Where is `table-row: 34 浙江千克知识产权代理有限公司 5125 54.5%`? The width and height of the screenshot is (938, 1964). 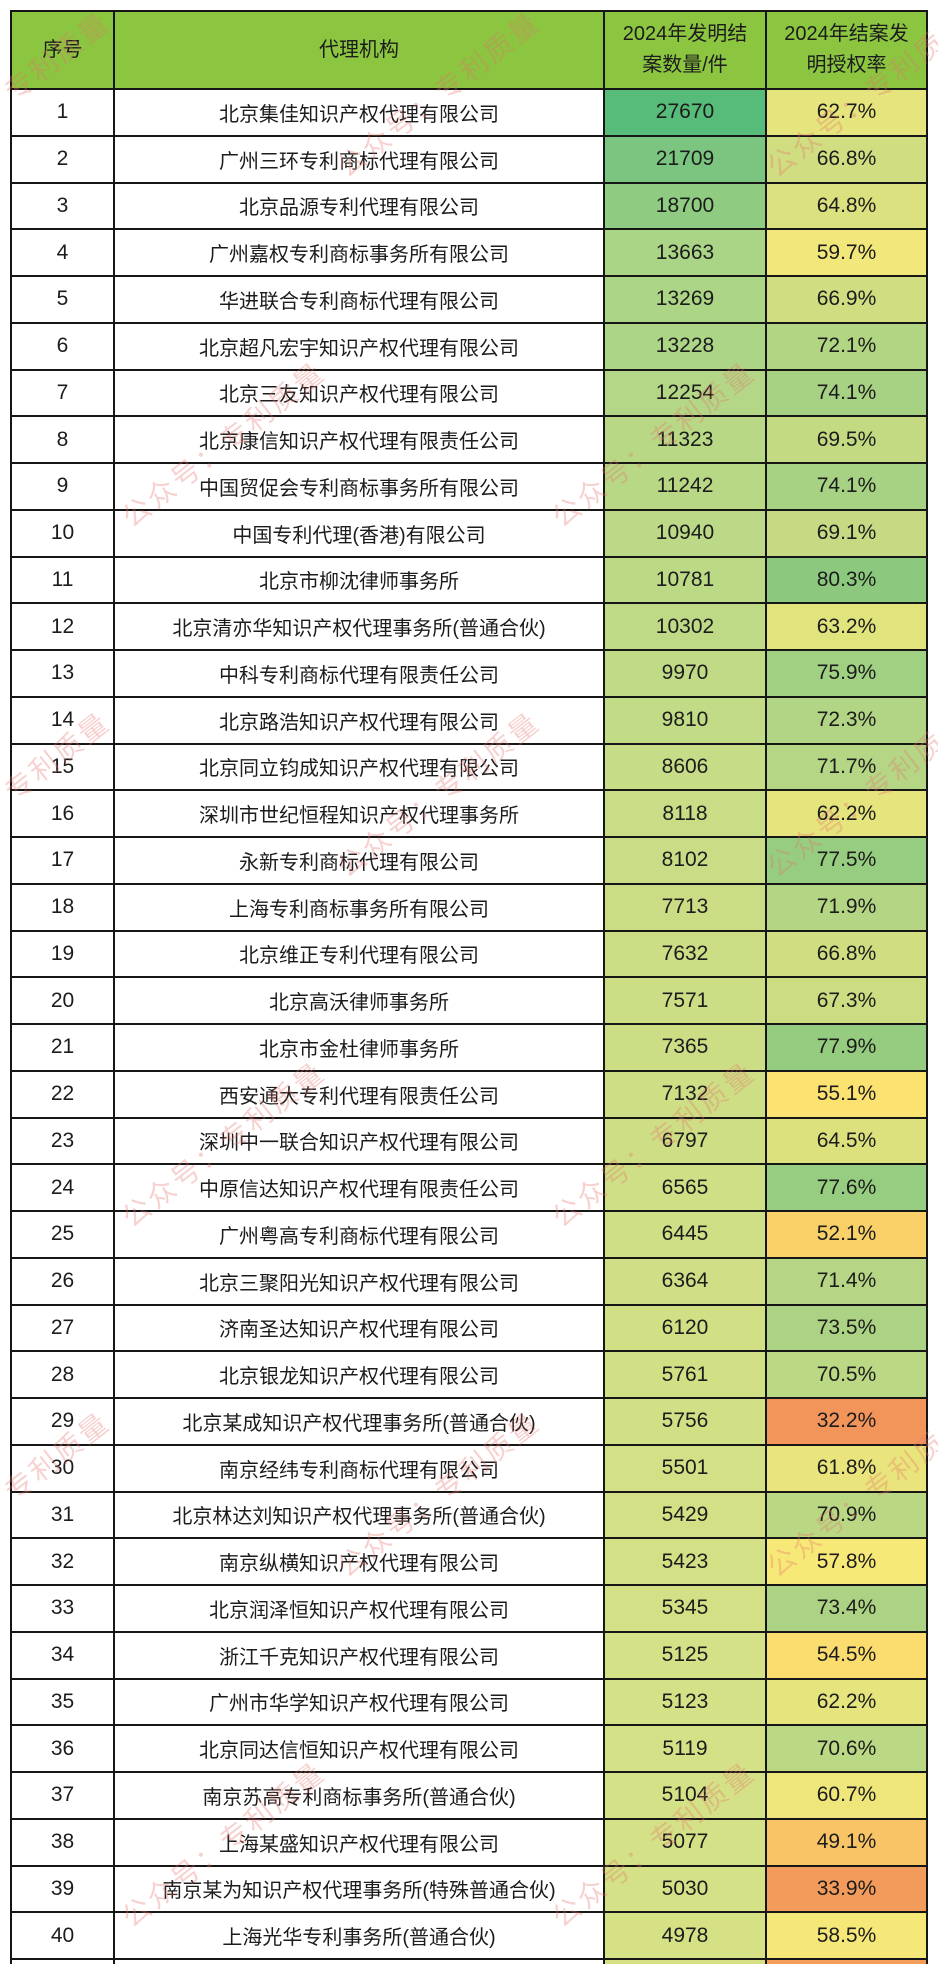
table-row: 34 浙江千克知识产权代理有限公司 5125 54.5% is located at coordinates (469, 1656).